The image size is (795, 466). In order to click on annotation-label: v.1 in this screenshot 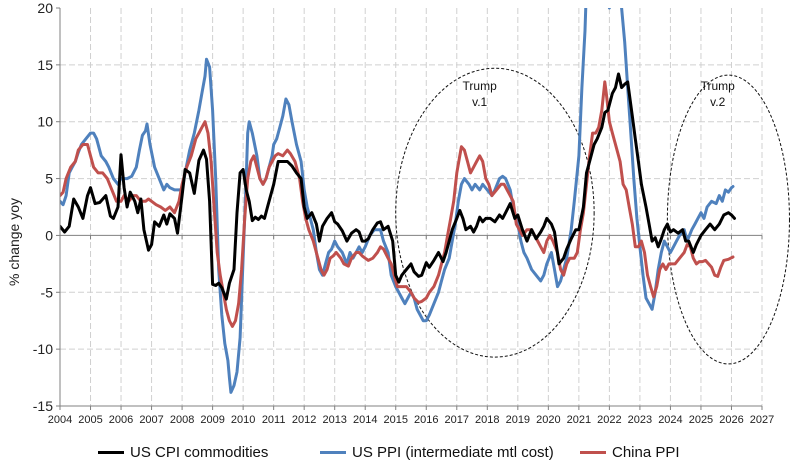, I will do `click(479, 102)`.